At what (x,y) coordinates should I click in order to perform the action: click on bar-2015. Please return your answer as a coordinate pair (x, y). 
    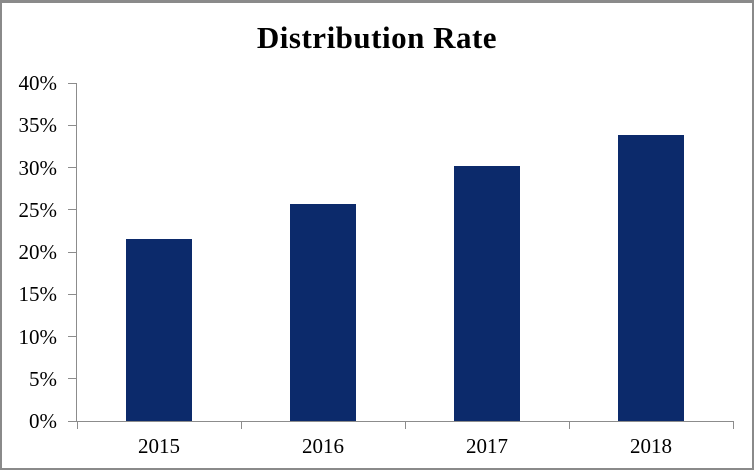
    Looking at the image, I should click on (159, 330).